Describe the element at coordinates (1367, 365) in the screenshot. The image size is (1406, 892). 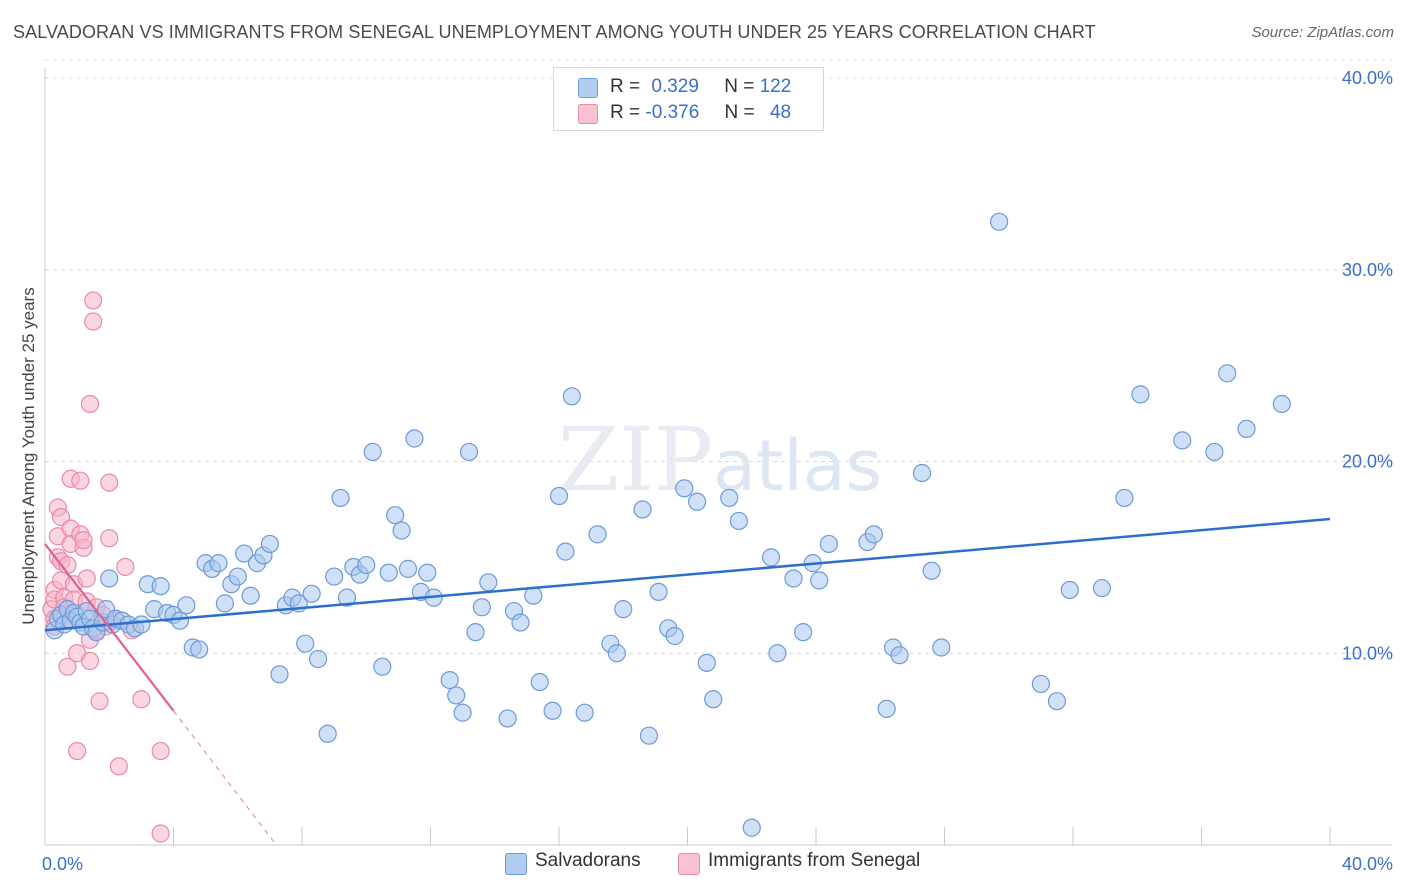
I see `y-tick-labels: 10.0% 20.0% 30.0% 40.0%` at that location.